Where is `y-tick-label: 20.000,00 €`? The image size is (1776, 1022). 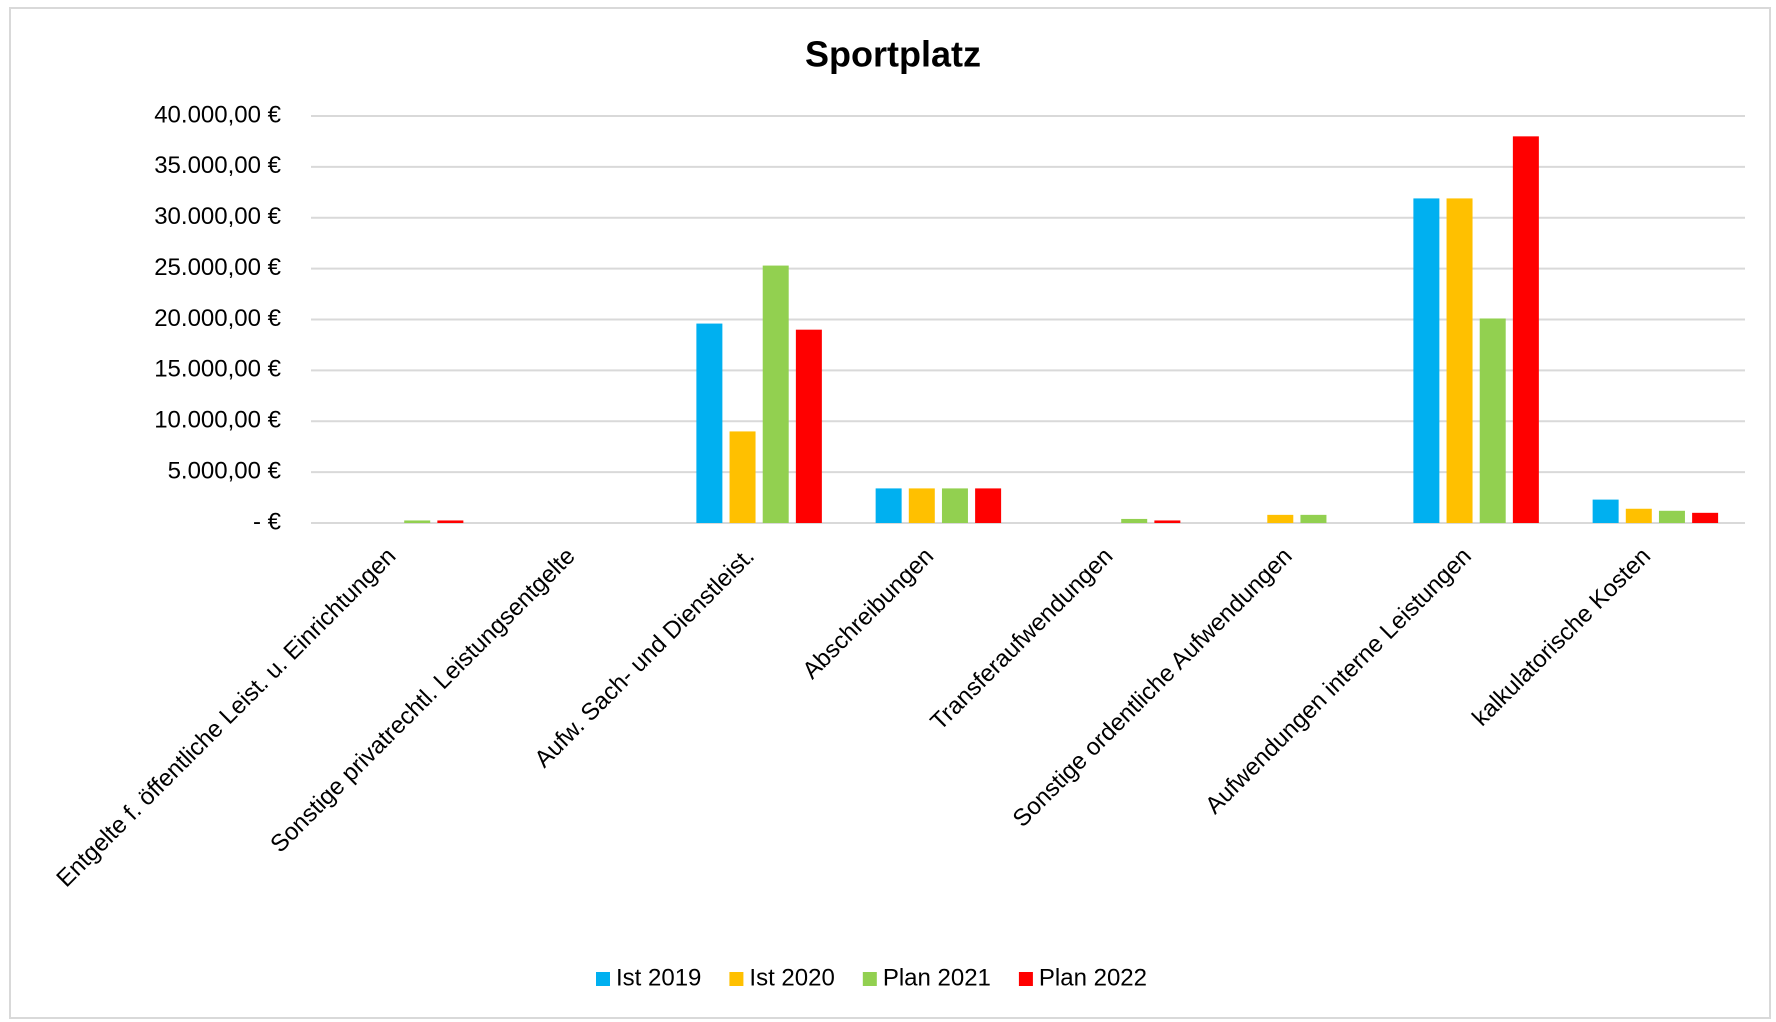 y-tick-label: 20.000,00 € is located at coordinates (217, 318).